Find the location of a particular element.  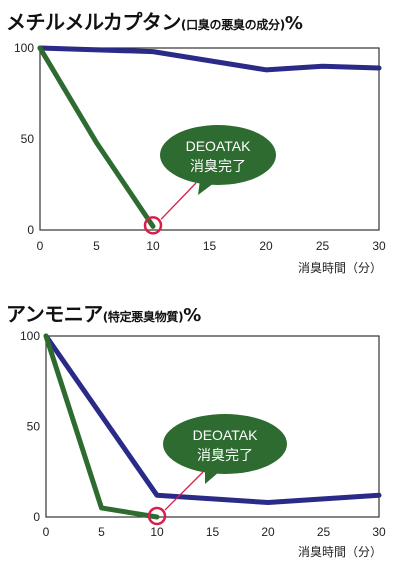

chart-title-2: アンモニア(特定悪臭物質)% is located at coordinates (103, 312).